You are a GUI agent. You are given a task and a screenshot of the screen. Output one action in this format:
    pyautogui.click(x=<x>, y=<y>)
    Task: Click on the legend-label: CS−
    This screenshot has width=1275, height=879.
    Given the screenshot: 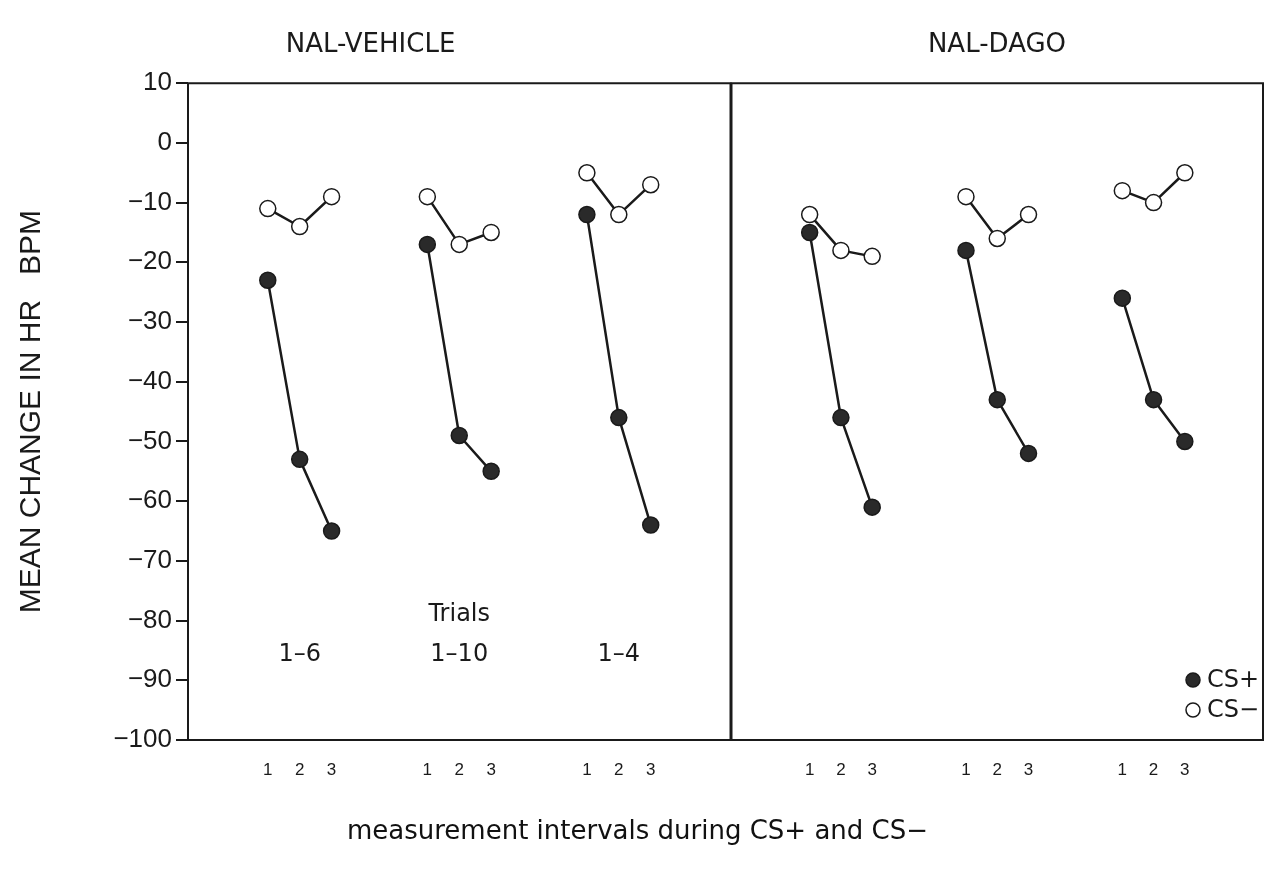 What is the action you would take?
    pyautogui.click(x=1233, y=709)
    